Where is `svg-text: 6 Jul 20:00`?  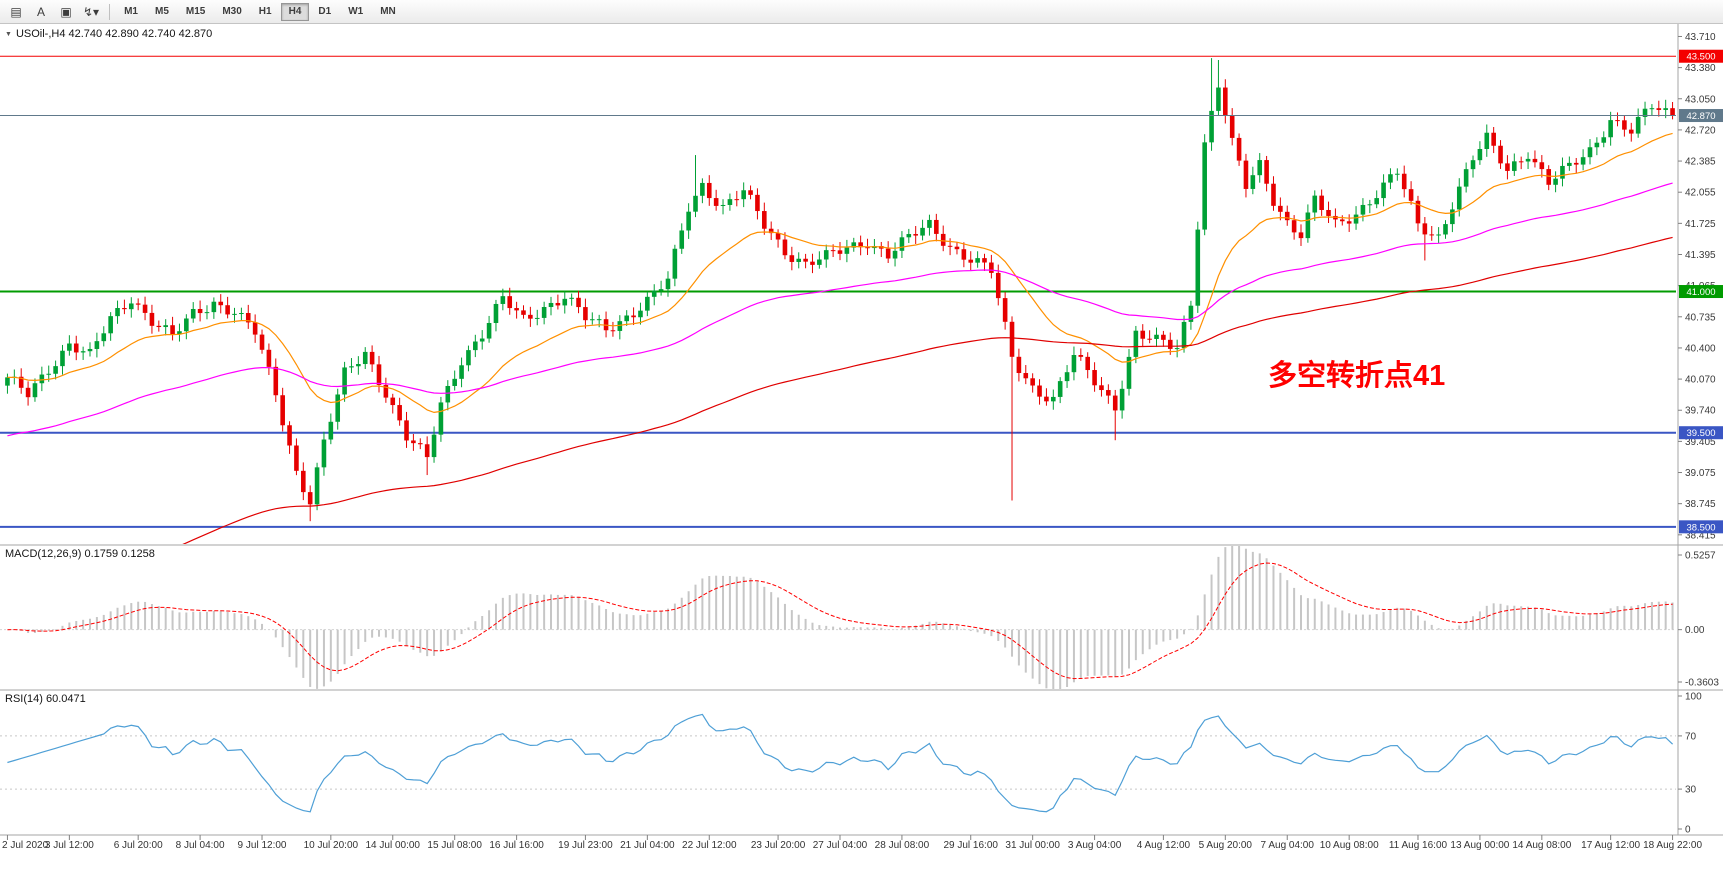
svg-text: 6 Jul 20:00 is located at coordinates (138, 845).